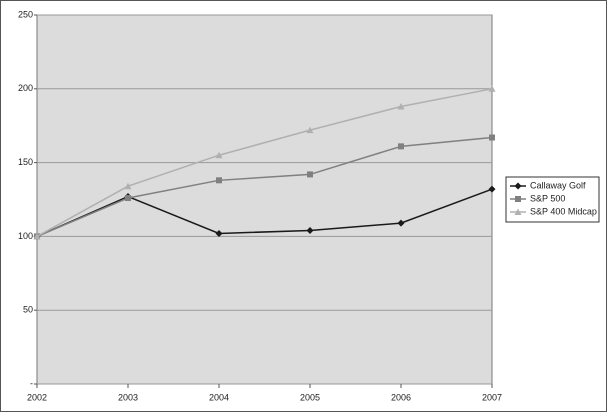  I want to click on x-tick-label: 2004, so click(219, 397).